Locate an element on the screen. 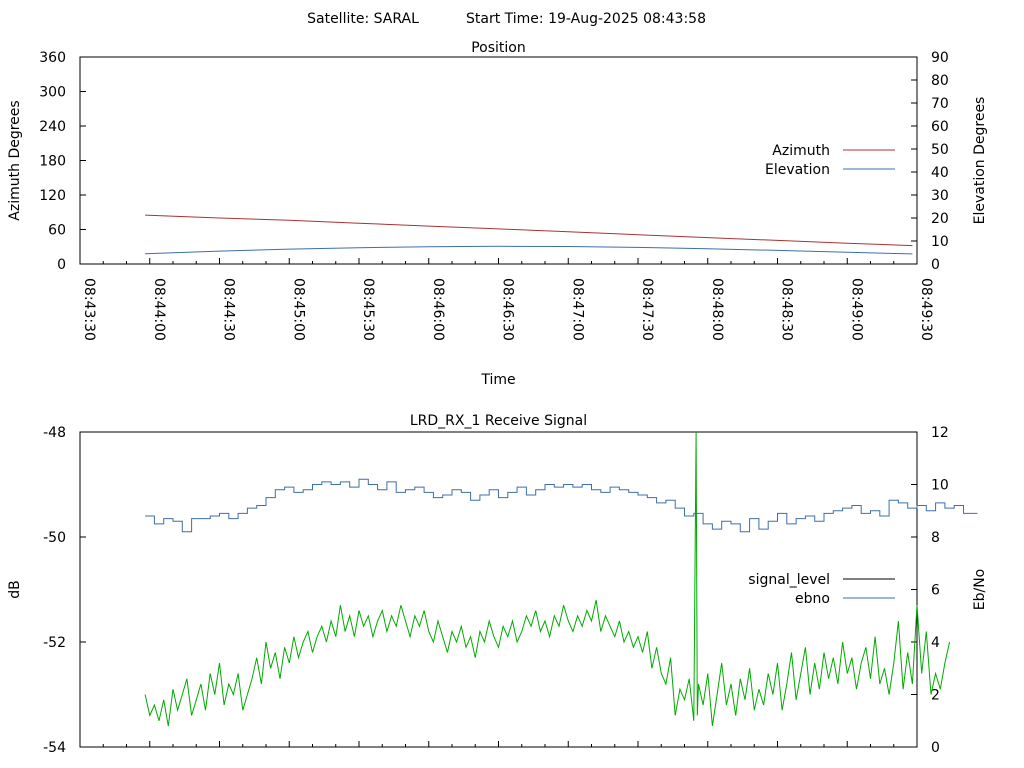  x-tick-label: 08:45:30 is located at coordinates (368, 309).